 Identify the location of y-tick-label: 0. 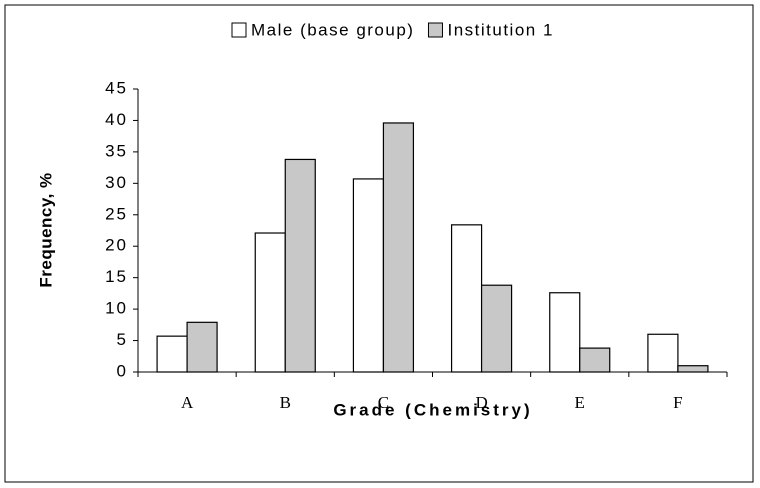
(122, 370).